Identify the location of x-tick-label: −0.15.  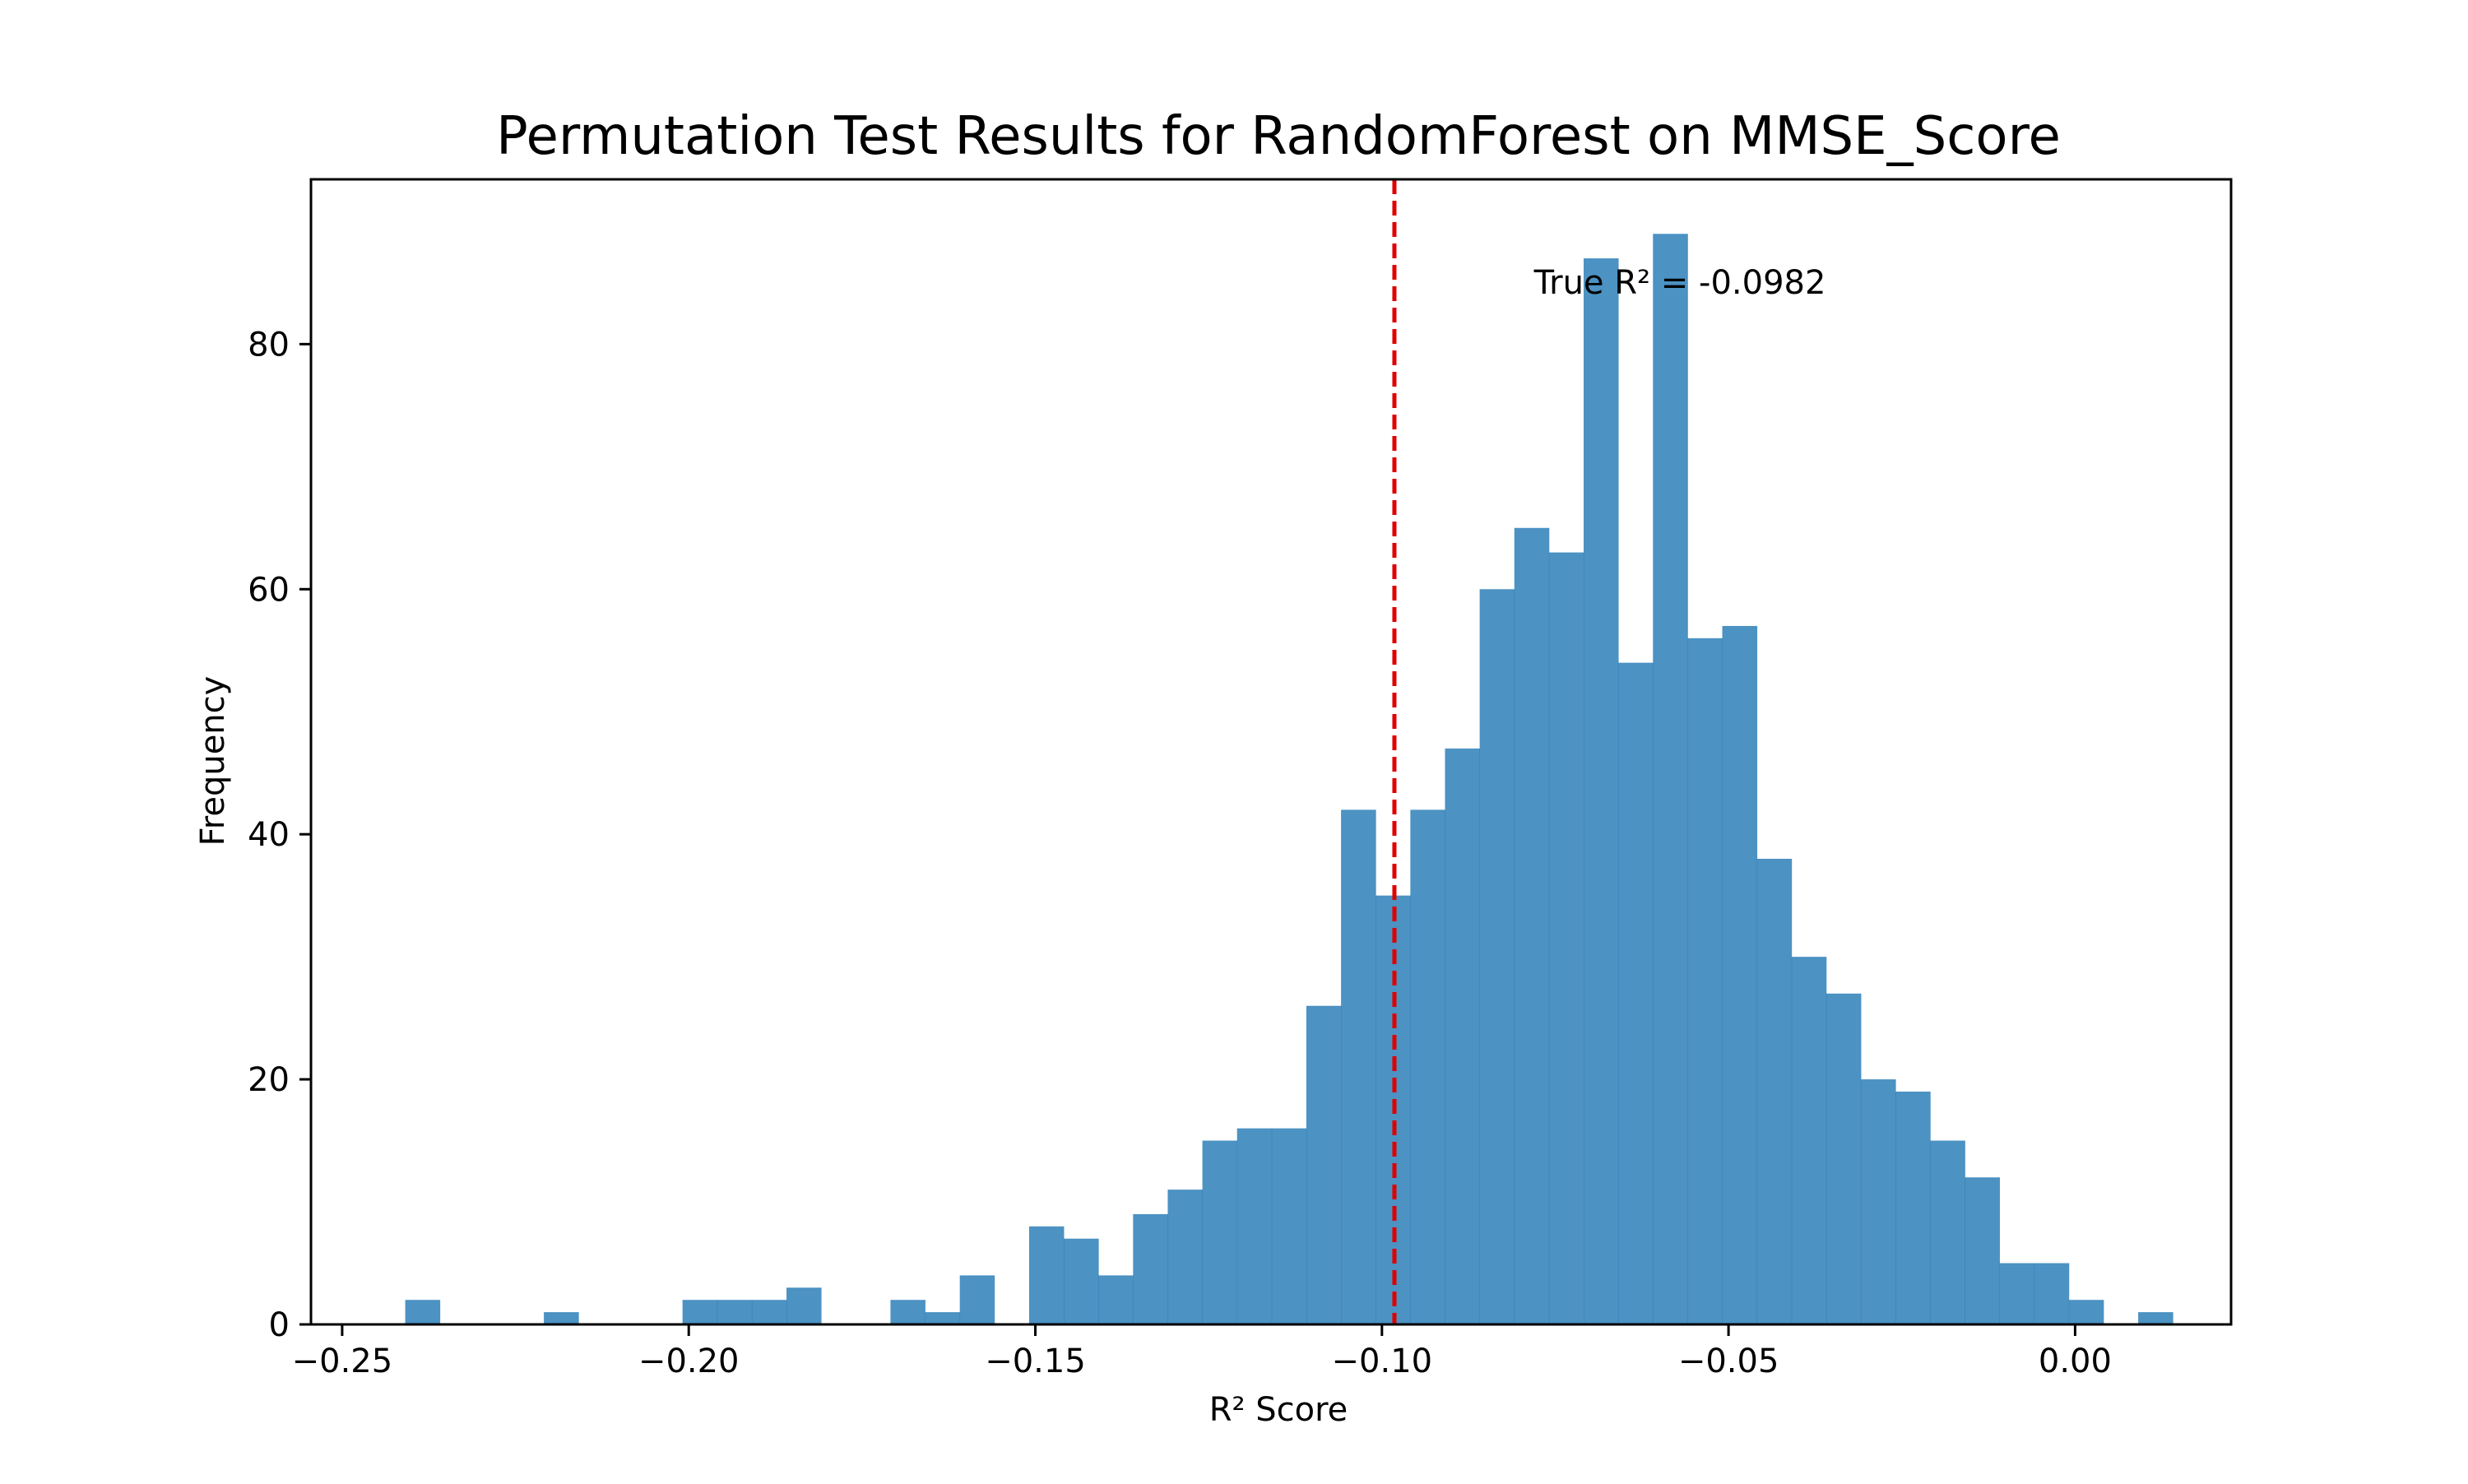
(1035, 1361).